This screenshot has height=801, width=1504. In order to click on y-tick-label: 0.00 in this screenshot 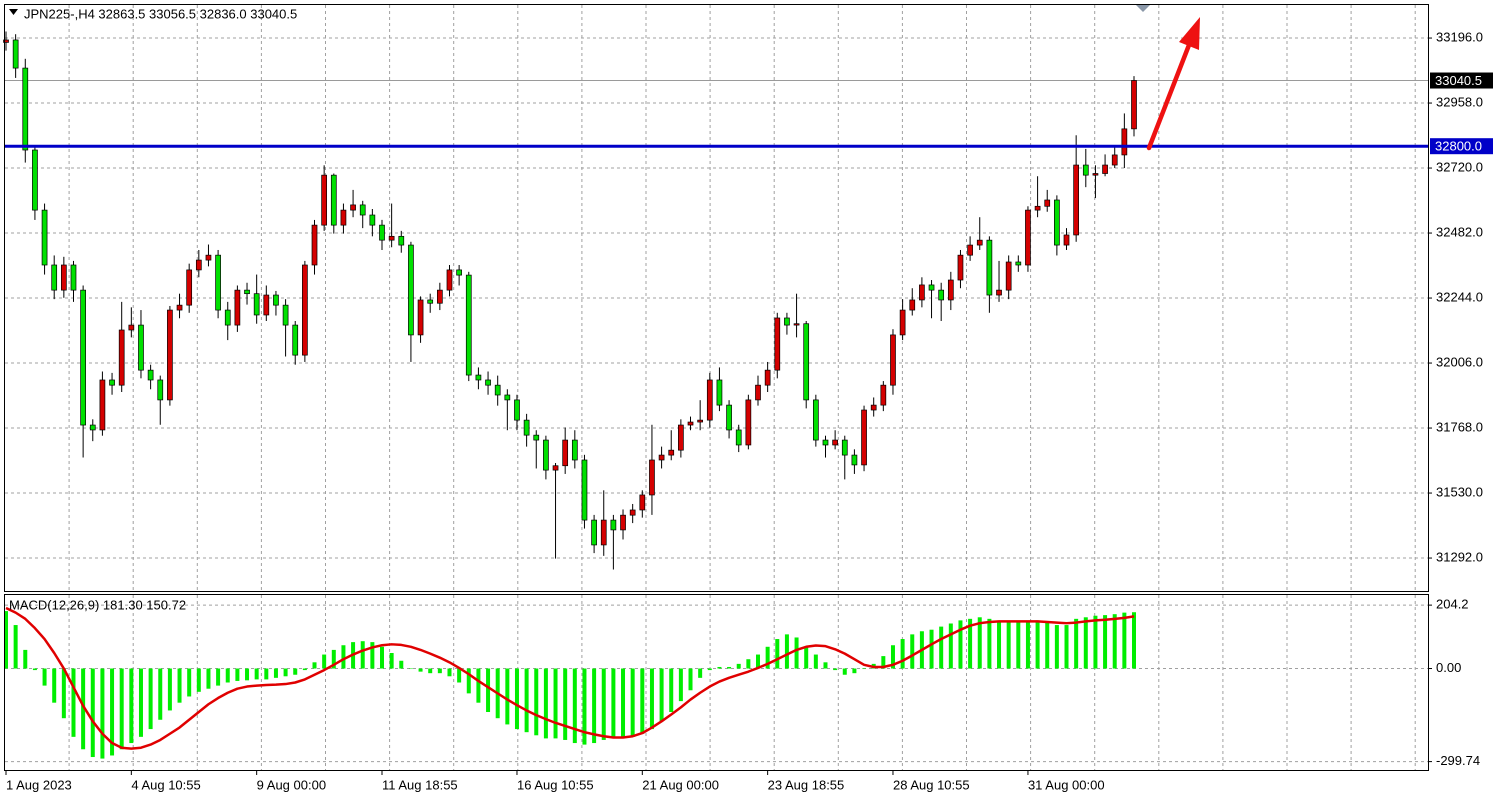, I will do `click(1448, 667)`.